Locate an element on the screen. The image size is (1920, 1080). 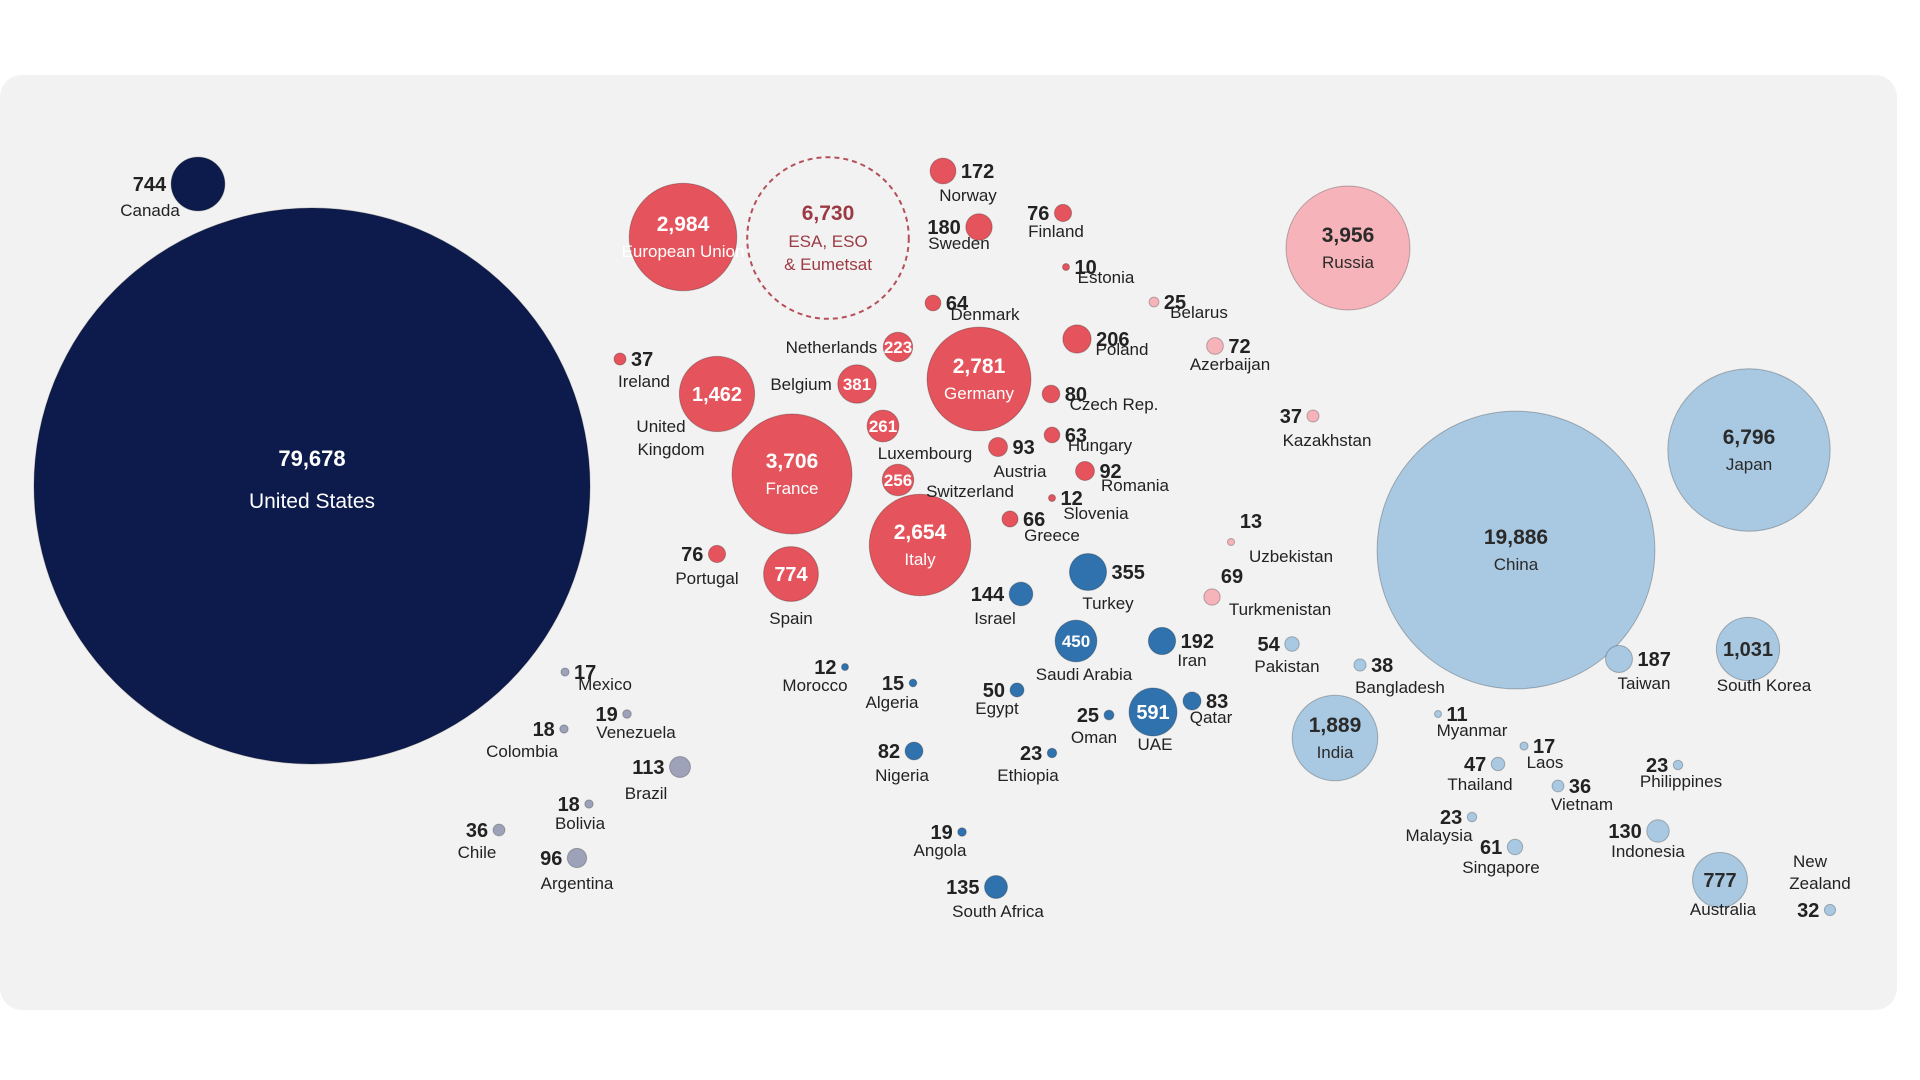
bubble-spain is located at coordinates (791, 574).